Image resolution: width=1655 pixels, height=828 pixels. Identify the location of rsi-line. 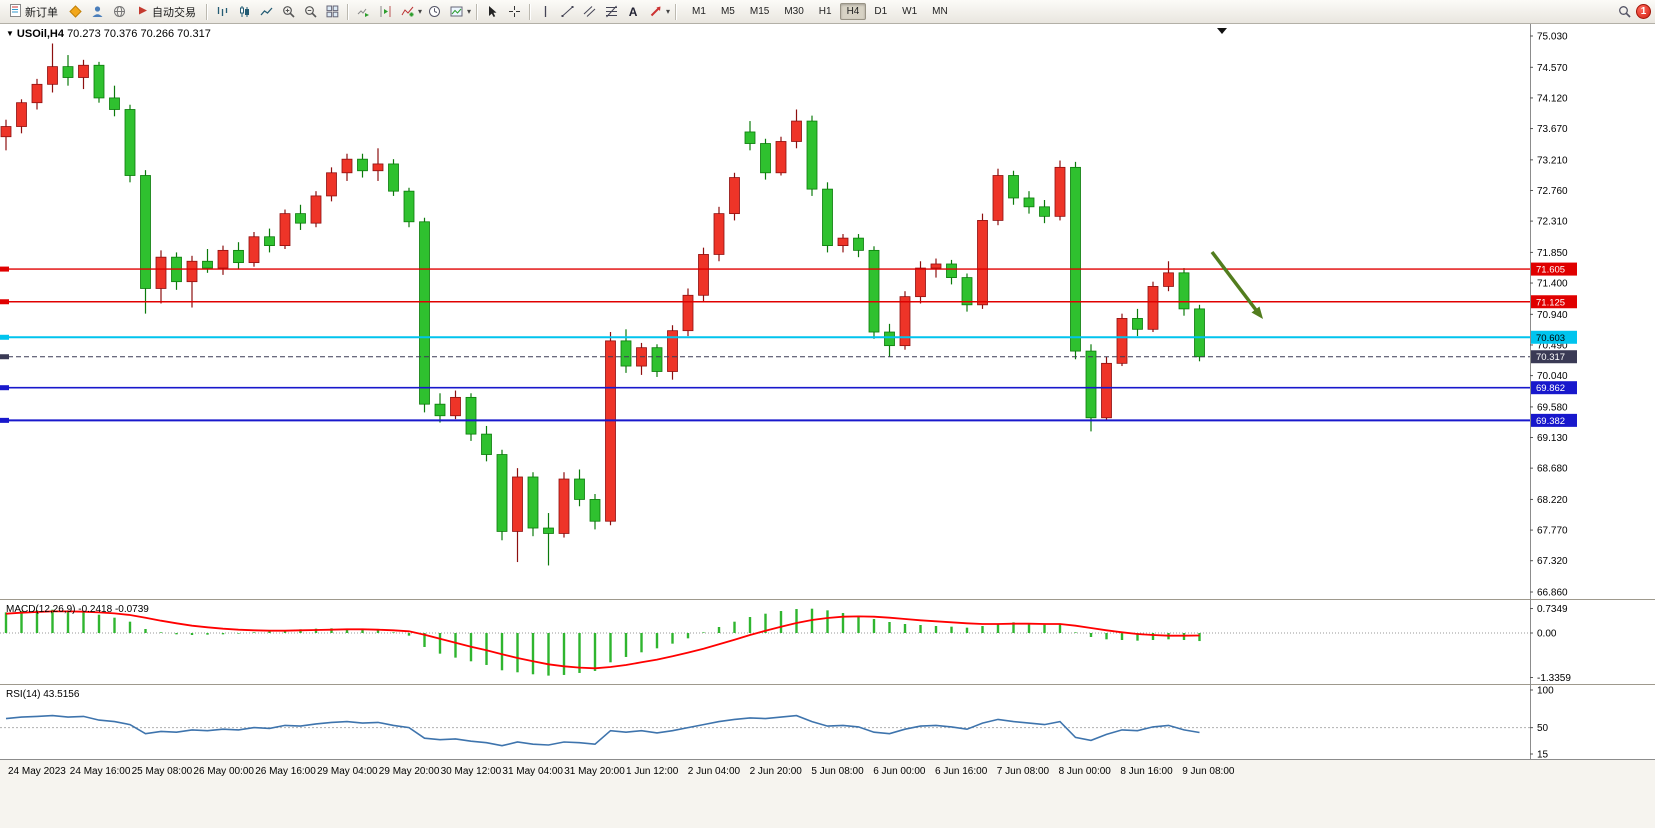
(602, 730).